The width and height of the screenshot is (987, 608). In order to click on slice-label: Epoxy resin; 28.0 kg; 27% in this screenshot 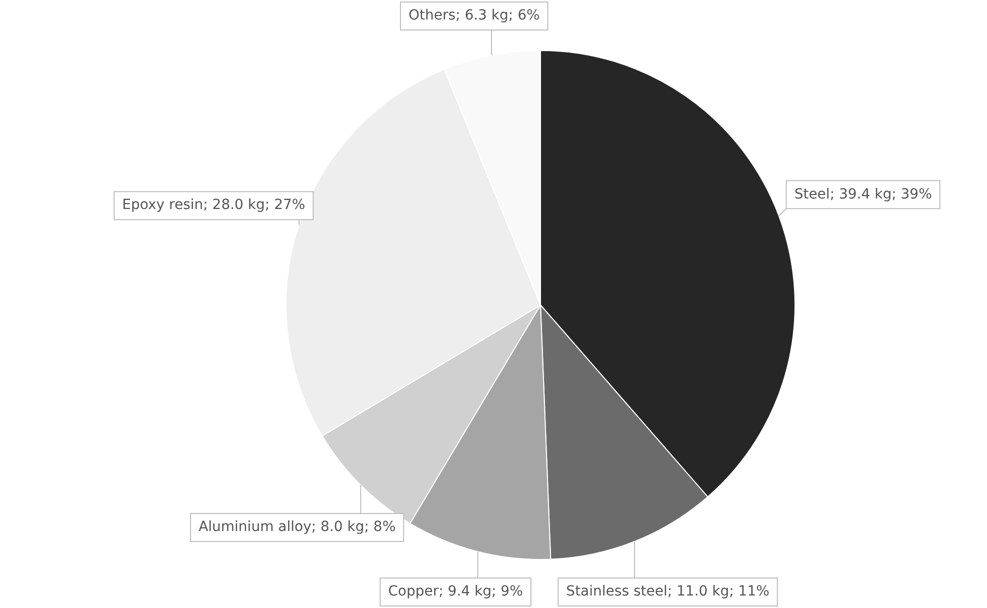, I will do `click(214, 205)`.